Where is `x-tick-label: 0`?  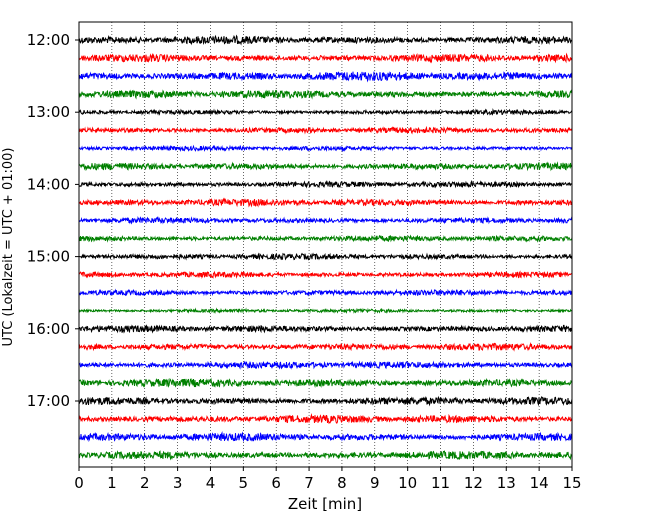 x-tick-label: 0 is located at coordinates (79, 483).